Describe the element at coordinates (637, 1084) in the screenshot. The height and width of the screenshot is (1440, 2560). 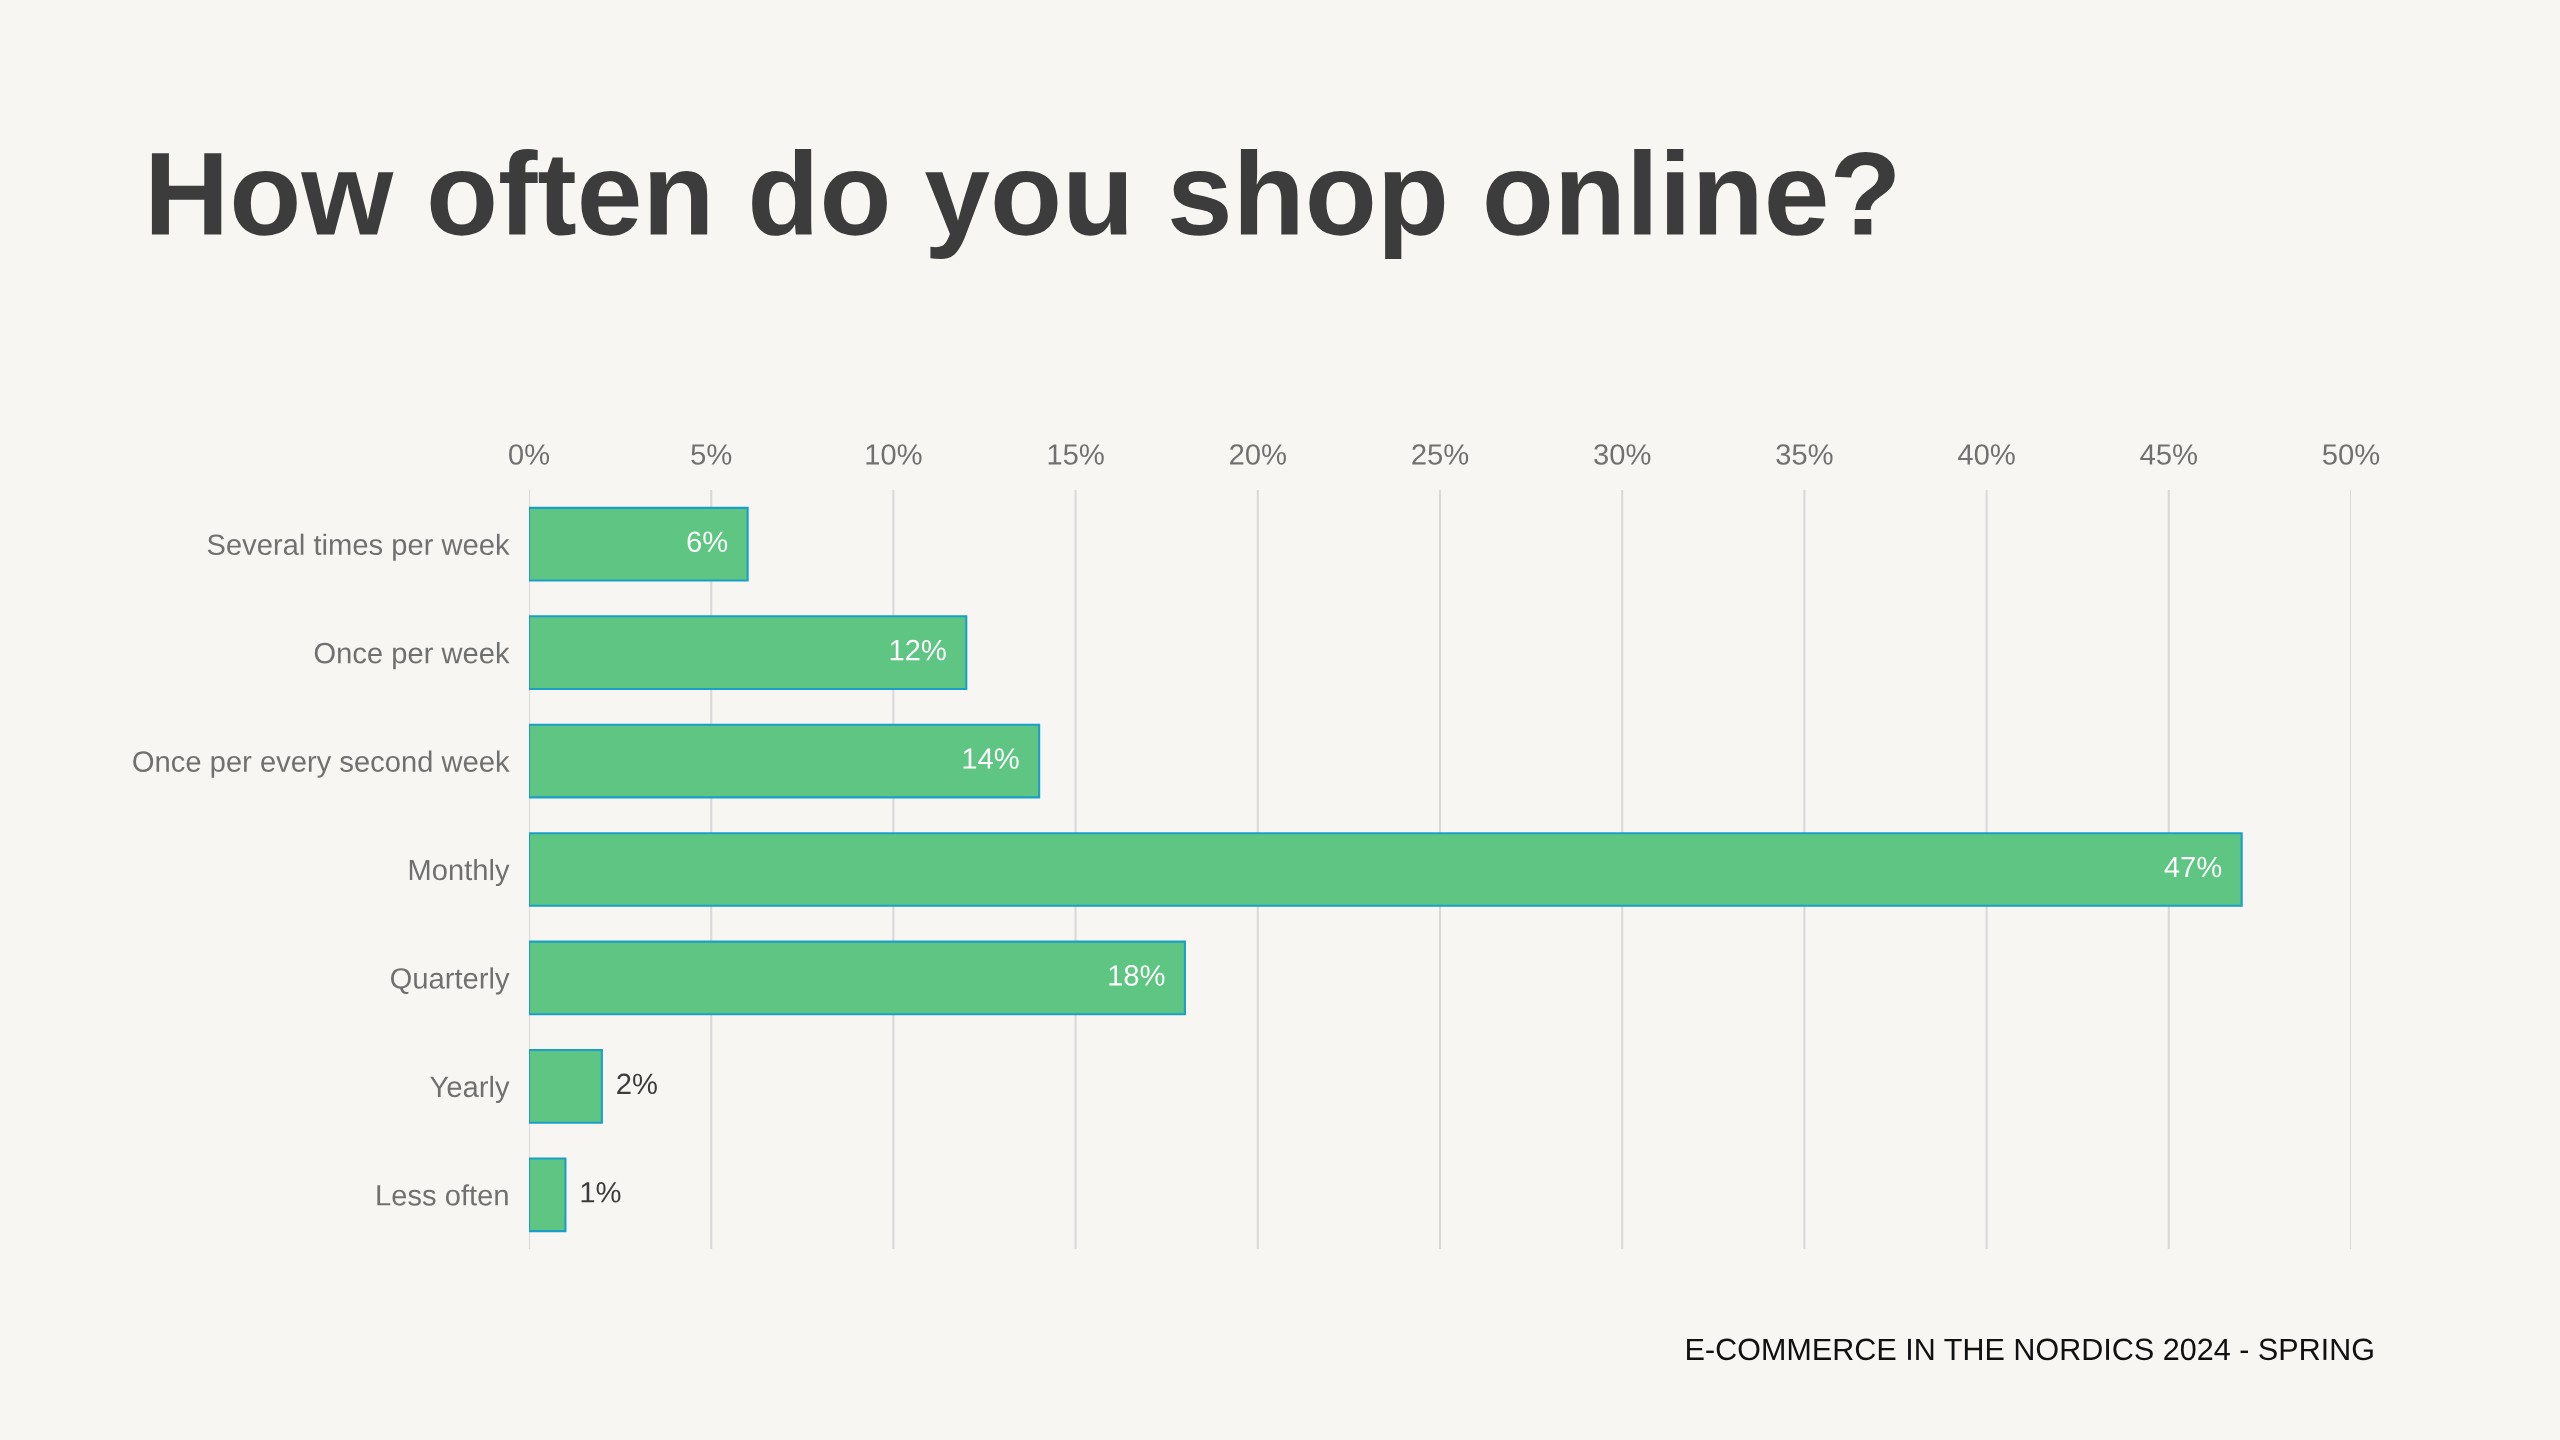
I see `data-label: 2%` at that location.